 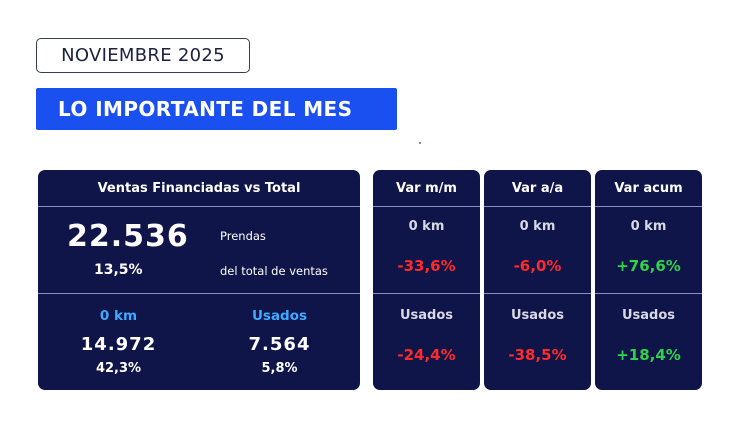 I want to click on zero-km-value: 14.972, so click(x=118, y=344).